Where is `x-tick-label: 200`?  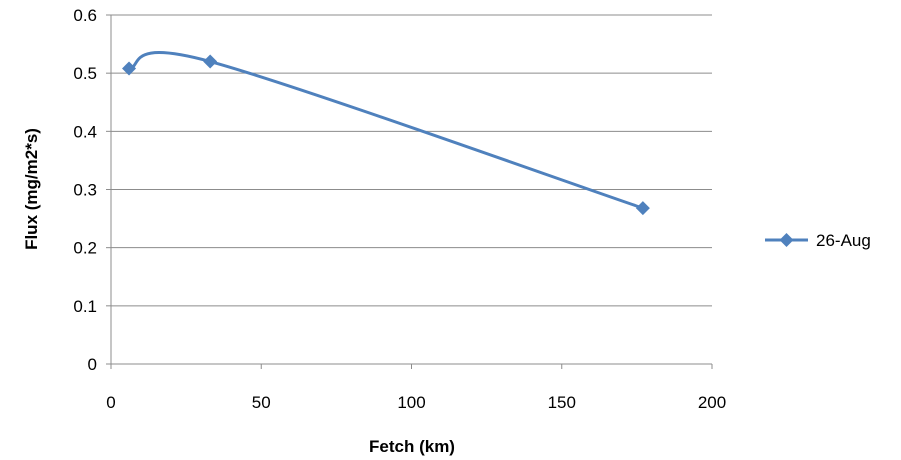 x-tick-label: 200 is located at coordinates (712, 402).